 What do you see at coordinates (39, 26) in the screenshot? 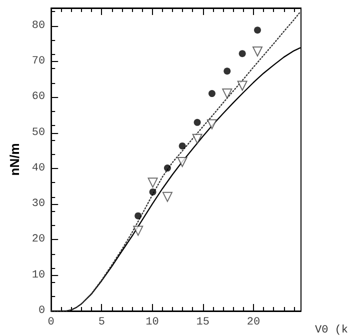
I see `y-tick-label: 80` at bounding box center [39, 26].